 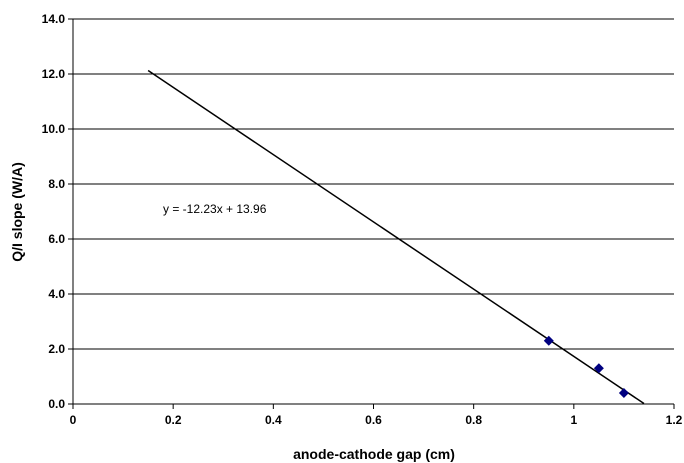 I want to click on y-tick-label: 12.0, so click(x=54, y=74).